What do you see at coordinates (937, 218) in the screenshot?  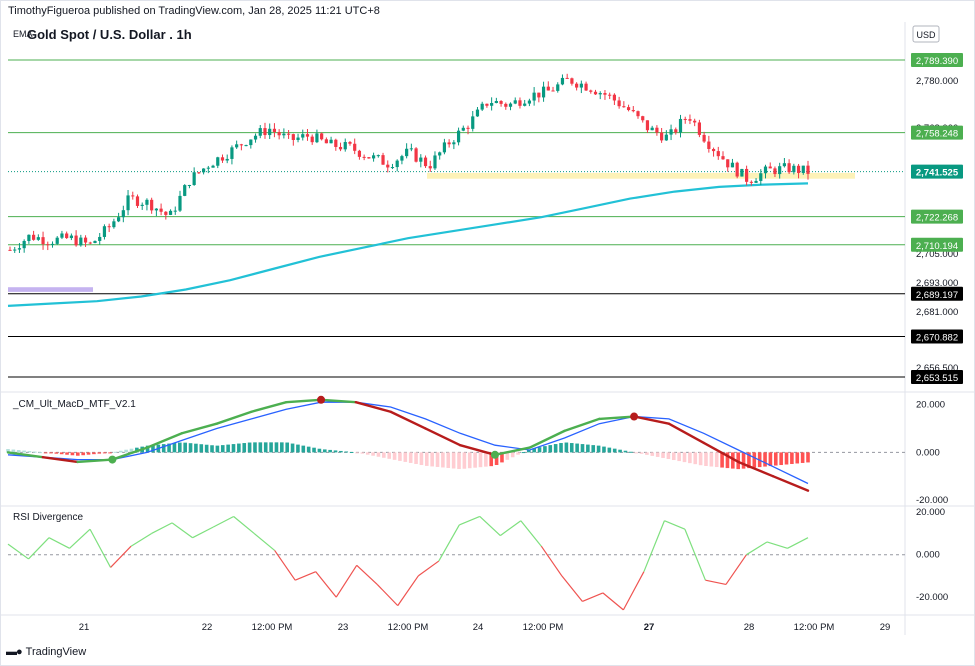 I see `price-level-label: 2,722.268` at bounding box center [937, 218].